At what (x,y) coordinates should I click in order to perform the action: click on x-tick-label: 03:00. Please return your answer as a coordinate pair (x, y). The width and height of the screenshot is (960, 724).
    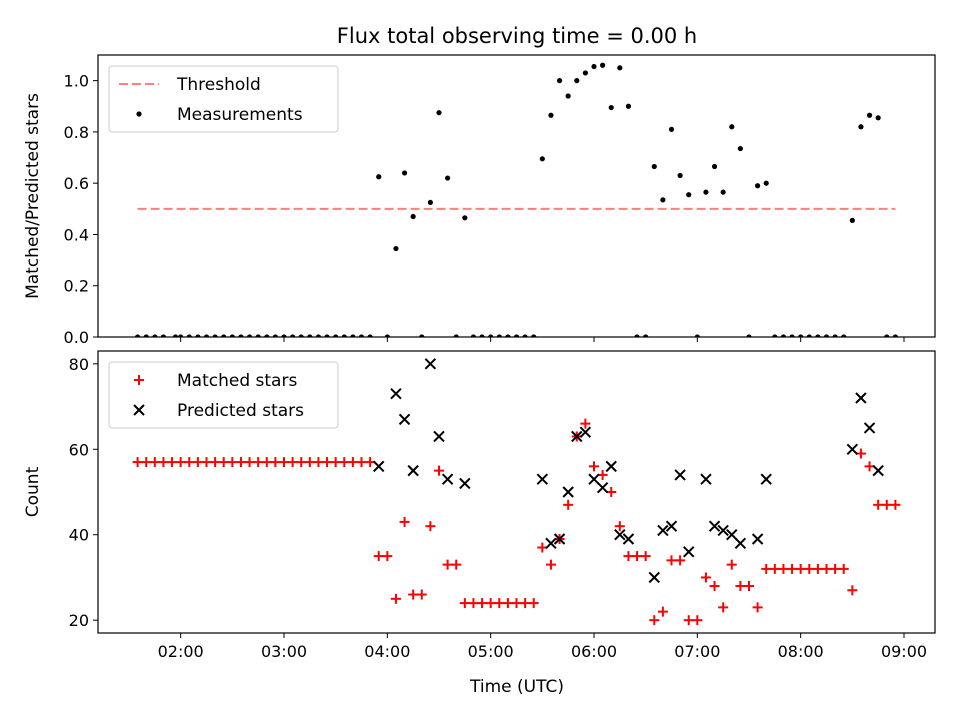
    Looking at the image, I should click on (284, 651).